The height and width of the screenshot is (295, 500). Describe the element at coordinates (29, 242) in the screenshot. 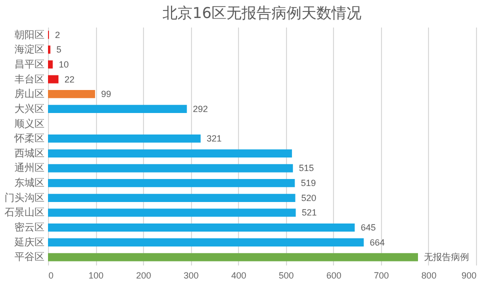

I see `y-tick-label: 延庆区` at that location.